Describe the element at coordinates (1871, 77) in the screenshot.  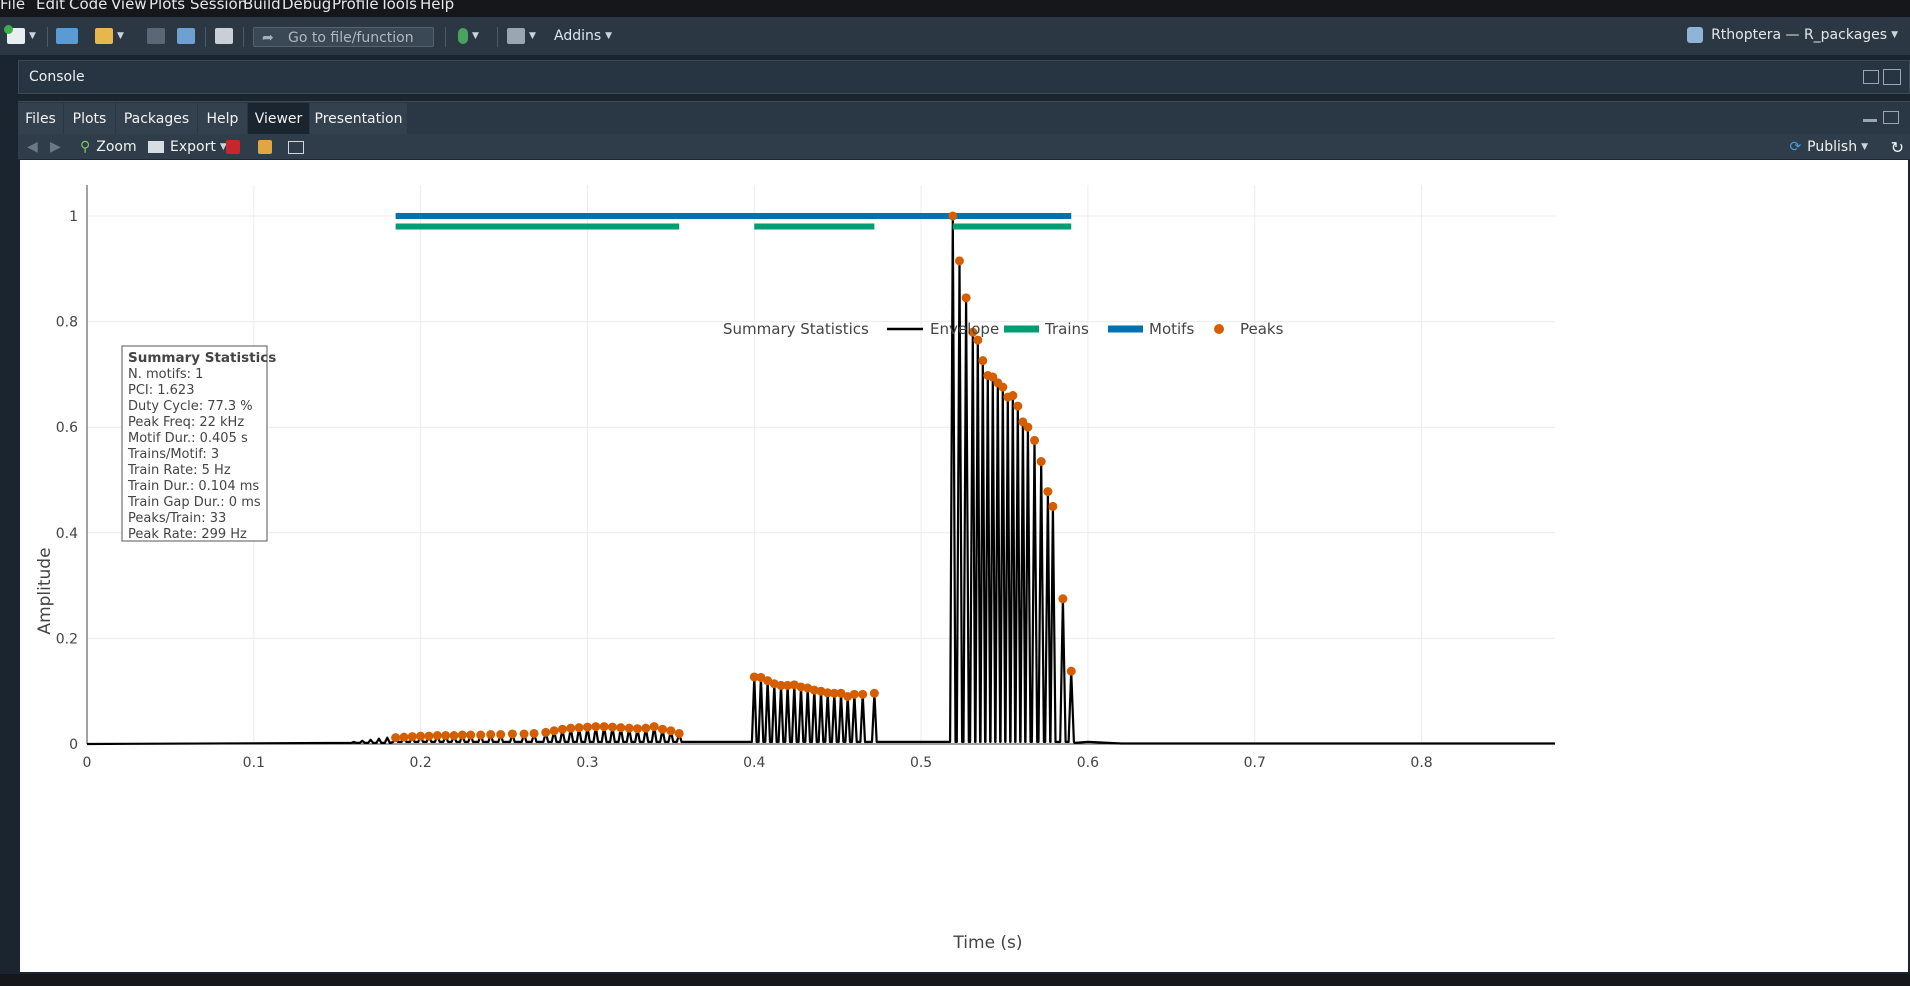
I see `restore-pane-icon` at that location.